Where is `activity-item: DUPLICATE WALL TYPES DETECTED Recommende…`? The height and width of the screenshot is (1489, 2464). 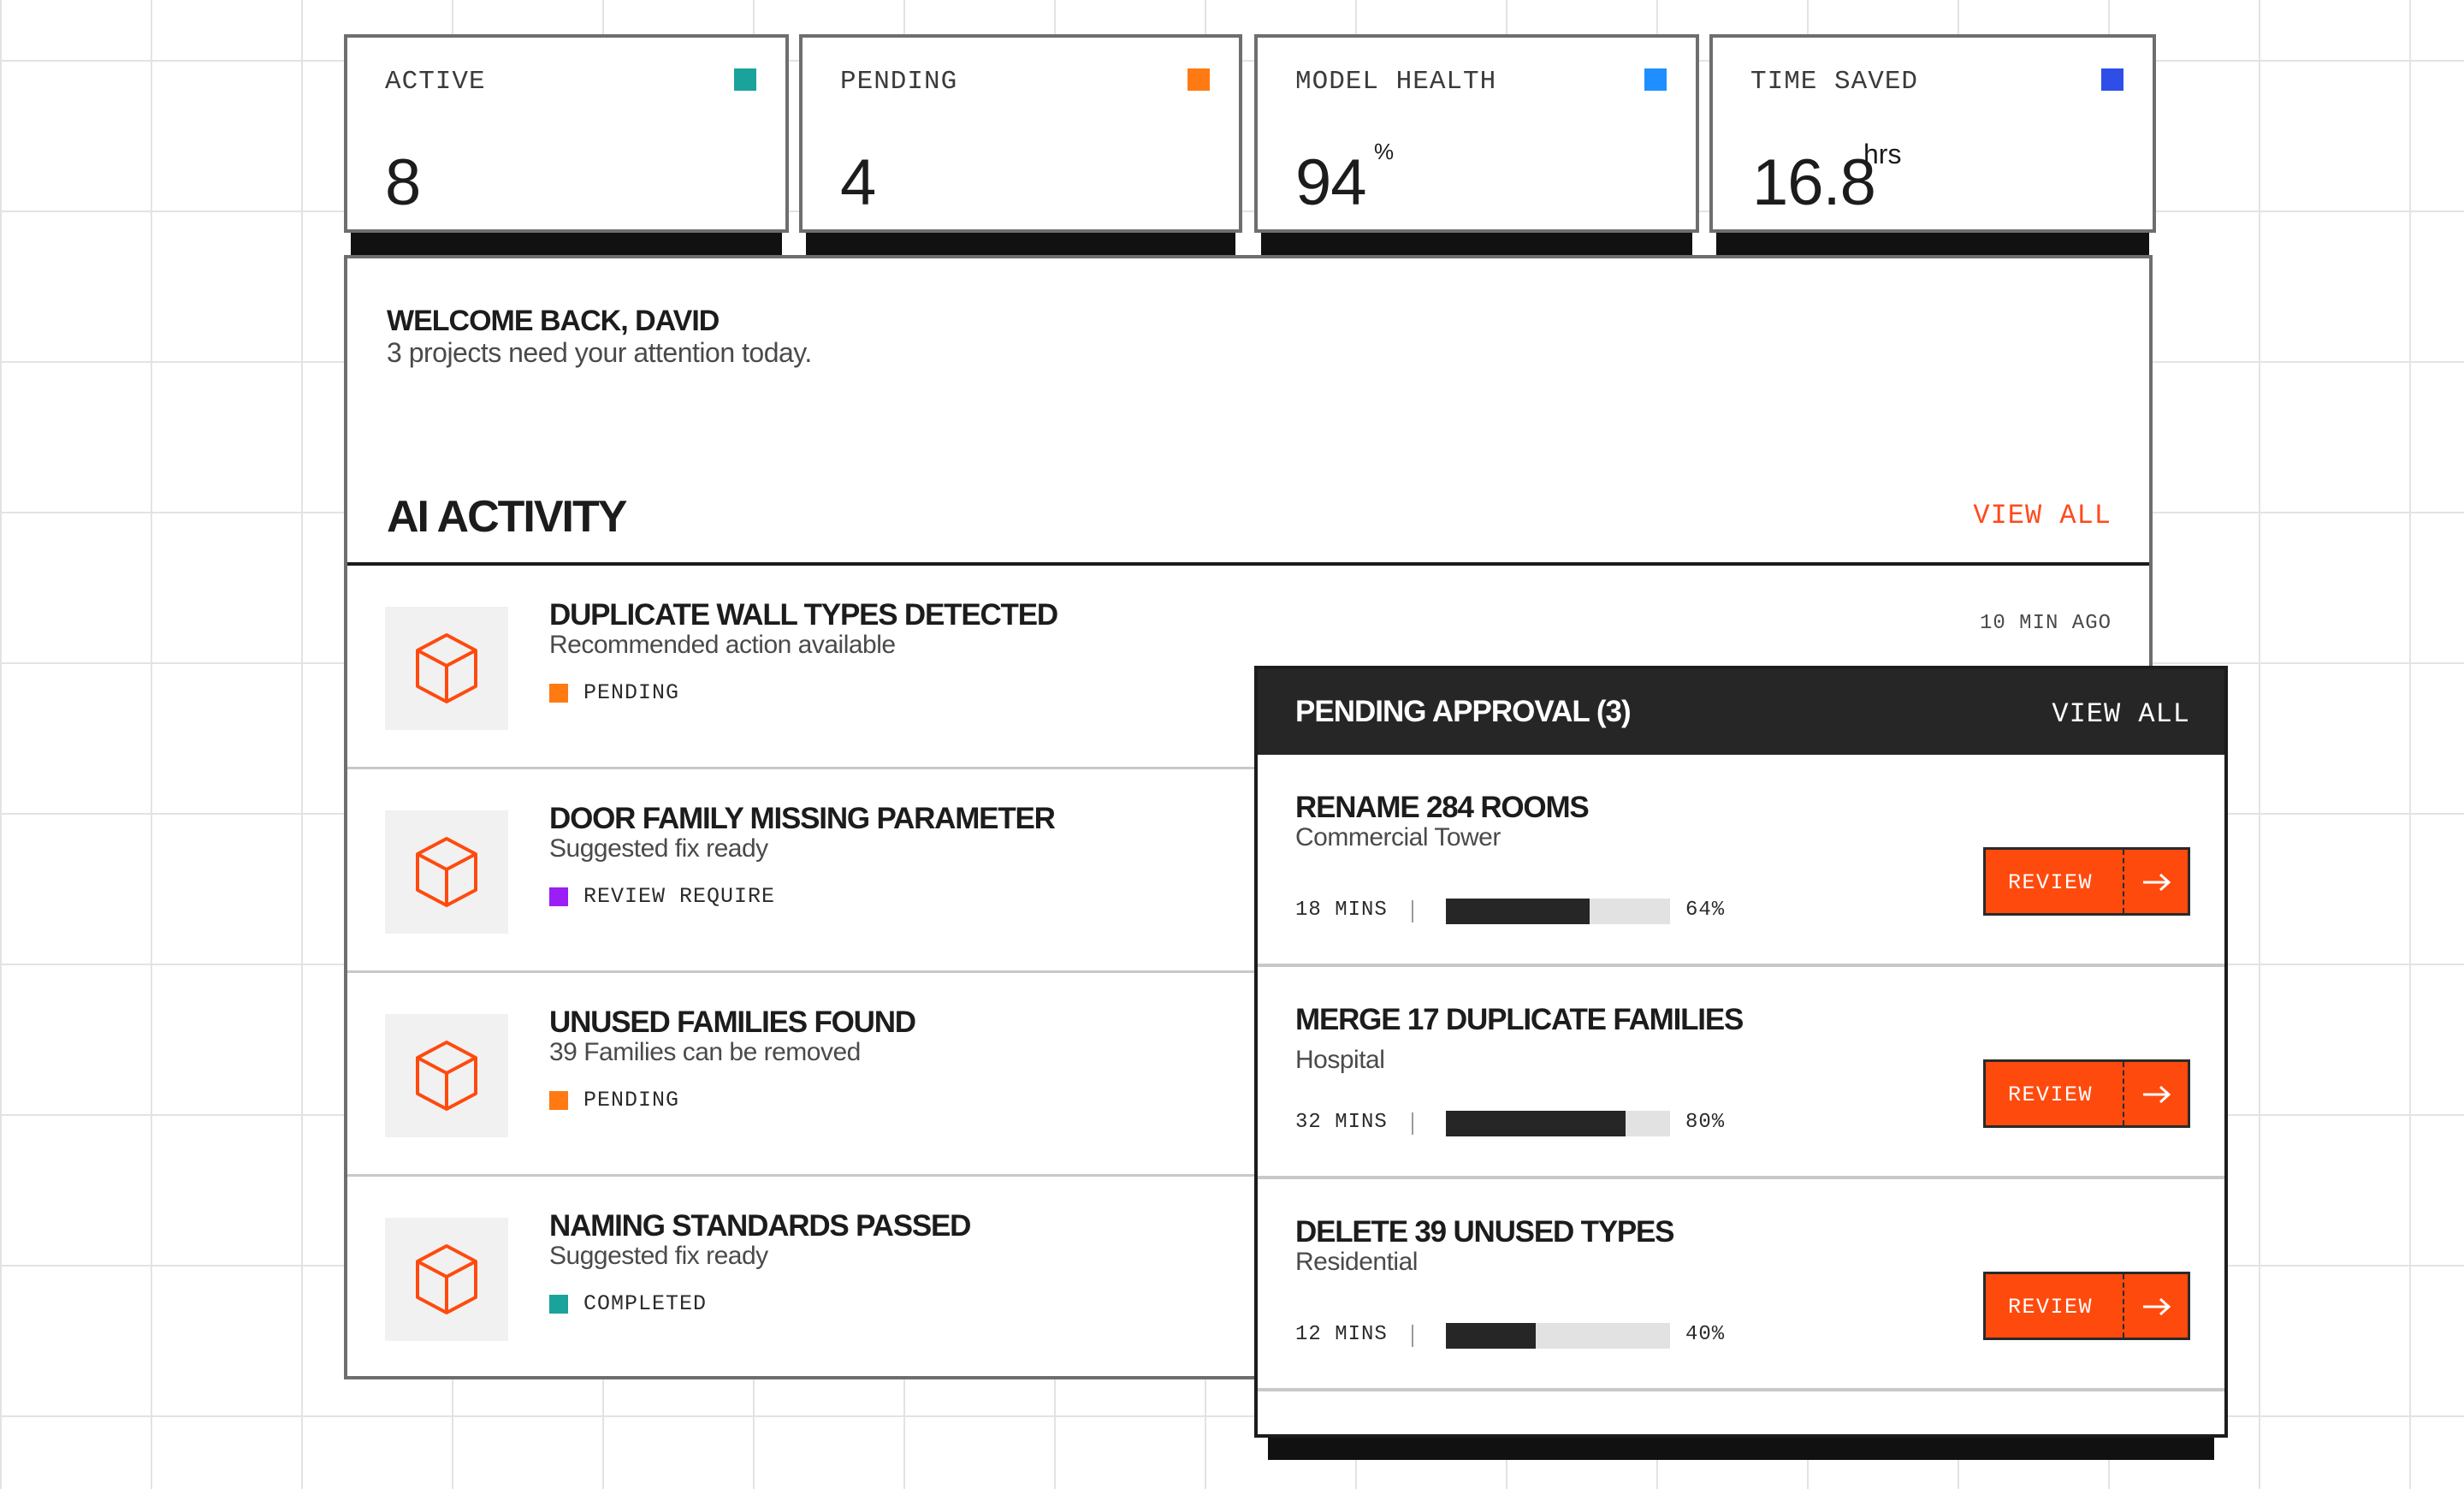
activity-item: DUPLICATE WALL TYPES DETECTED Recommende… is located at coordinates (1248, 667).